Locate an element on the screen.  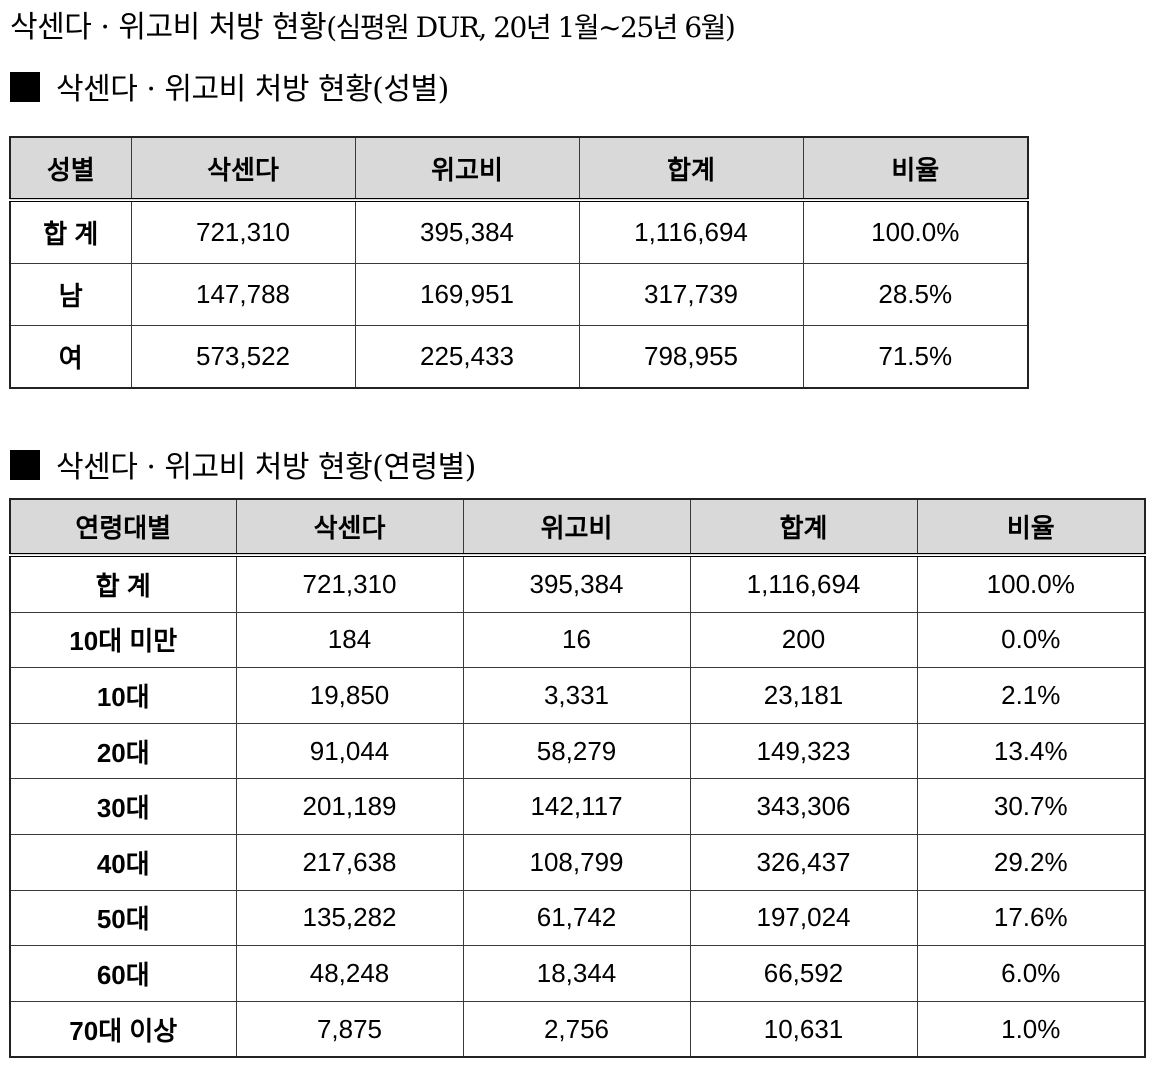
table-row: 20대 91,044 58,279 149,323 13.4% is located at coordinates (577, 751).